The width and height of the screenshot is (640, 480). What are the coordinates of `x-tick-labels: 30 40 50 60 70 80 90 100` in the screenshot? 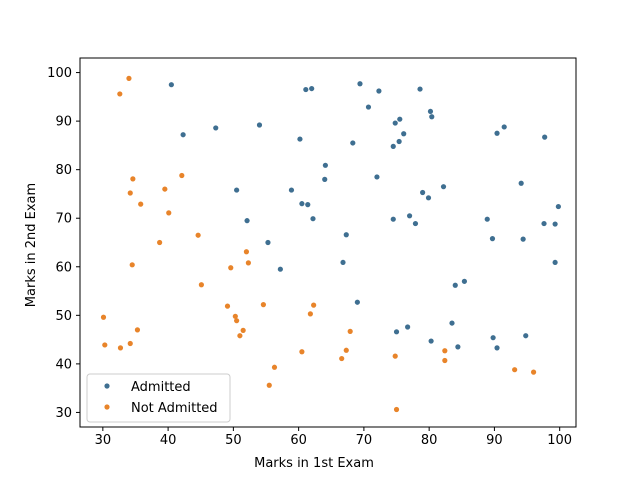 It's located at (334, 440).